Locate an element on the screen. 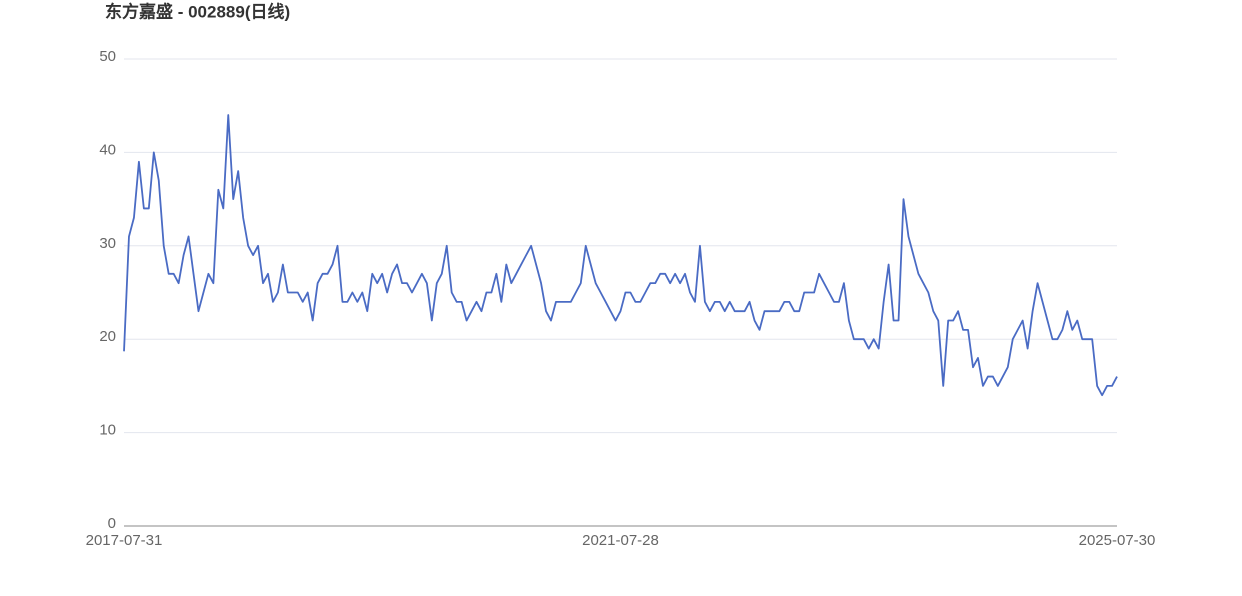  y-tick-label: 40 is located at coordinates (107, 149).